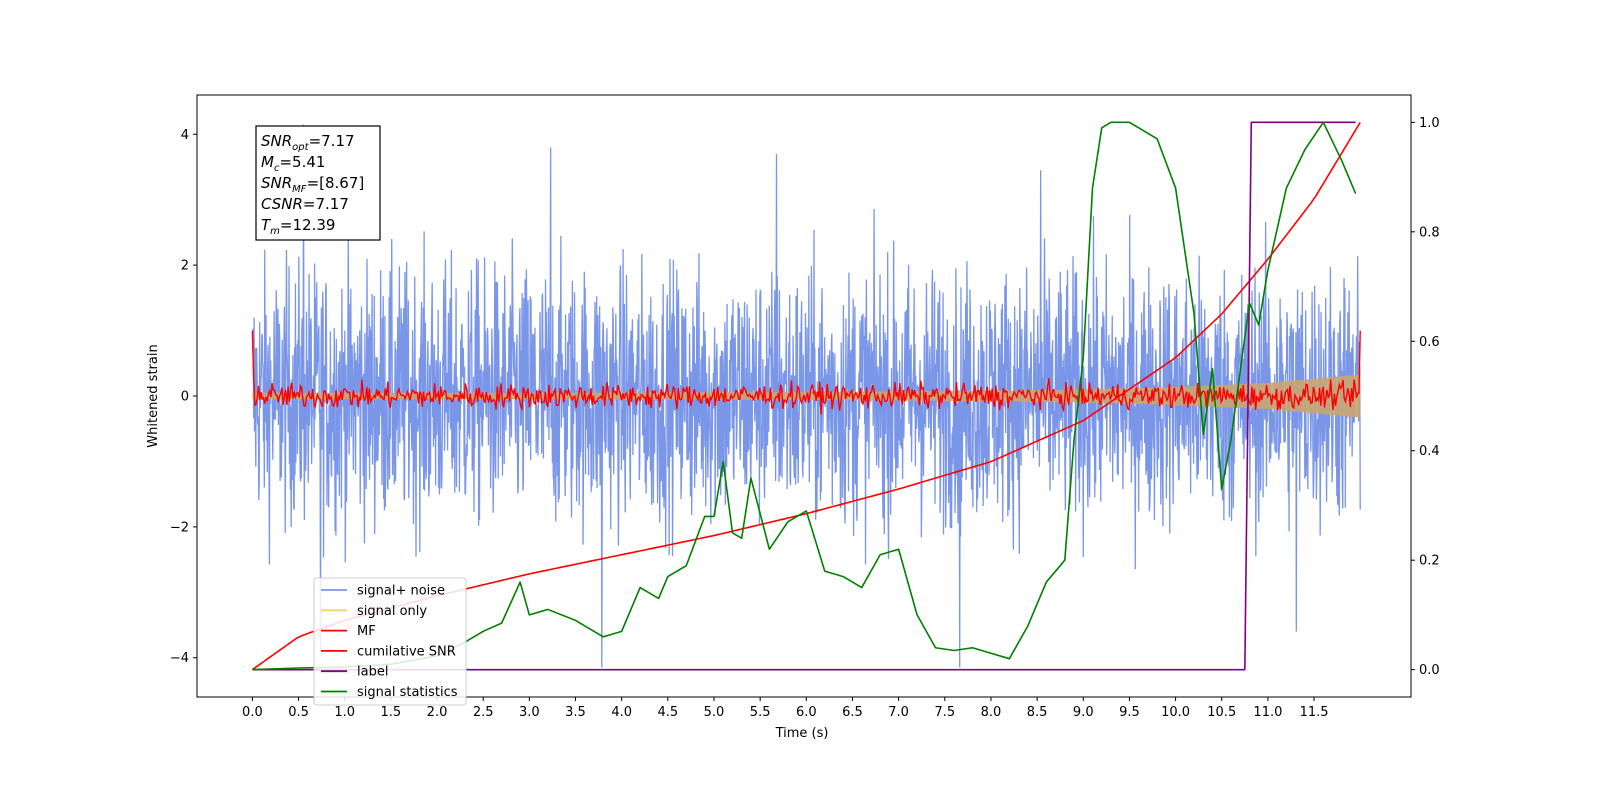  Describe the element at coordinates (1175, 712) in the screenshot. I see `x-tick-label: 10.0` at that location.